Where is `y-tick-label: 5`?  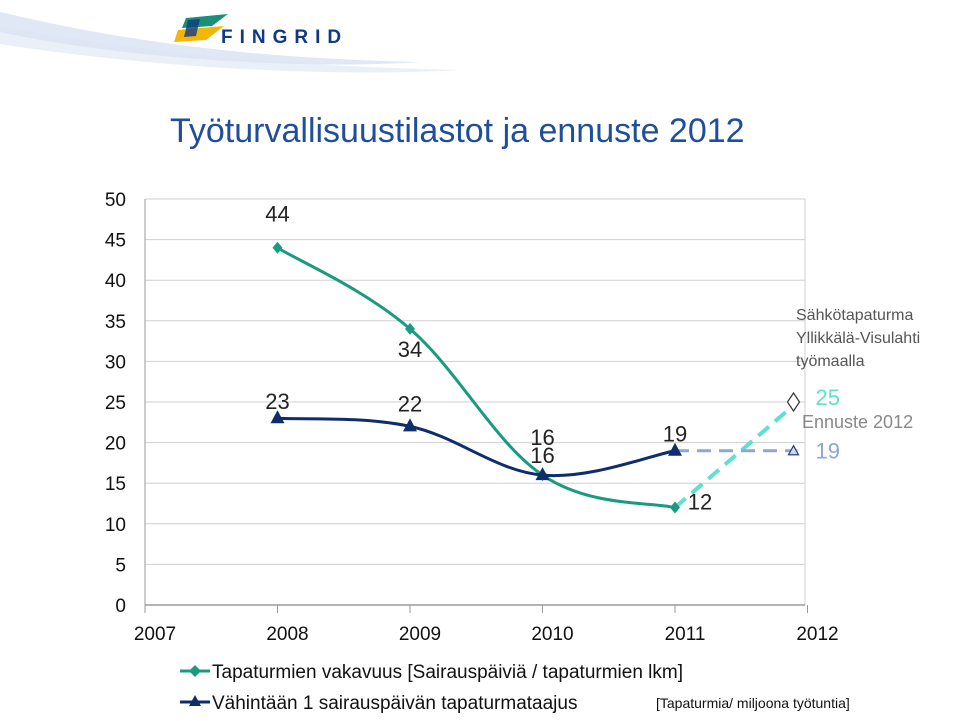 y-tick-label: 5 is located at coordinates (120, 565).